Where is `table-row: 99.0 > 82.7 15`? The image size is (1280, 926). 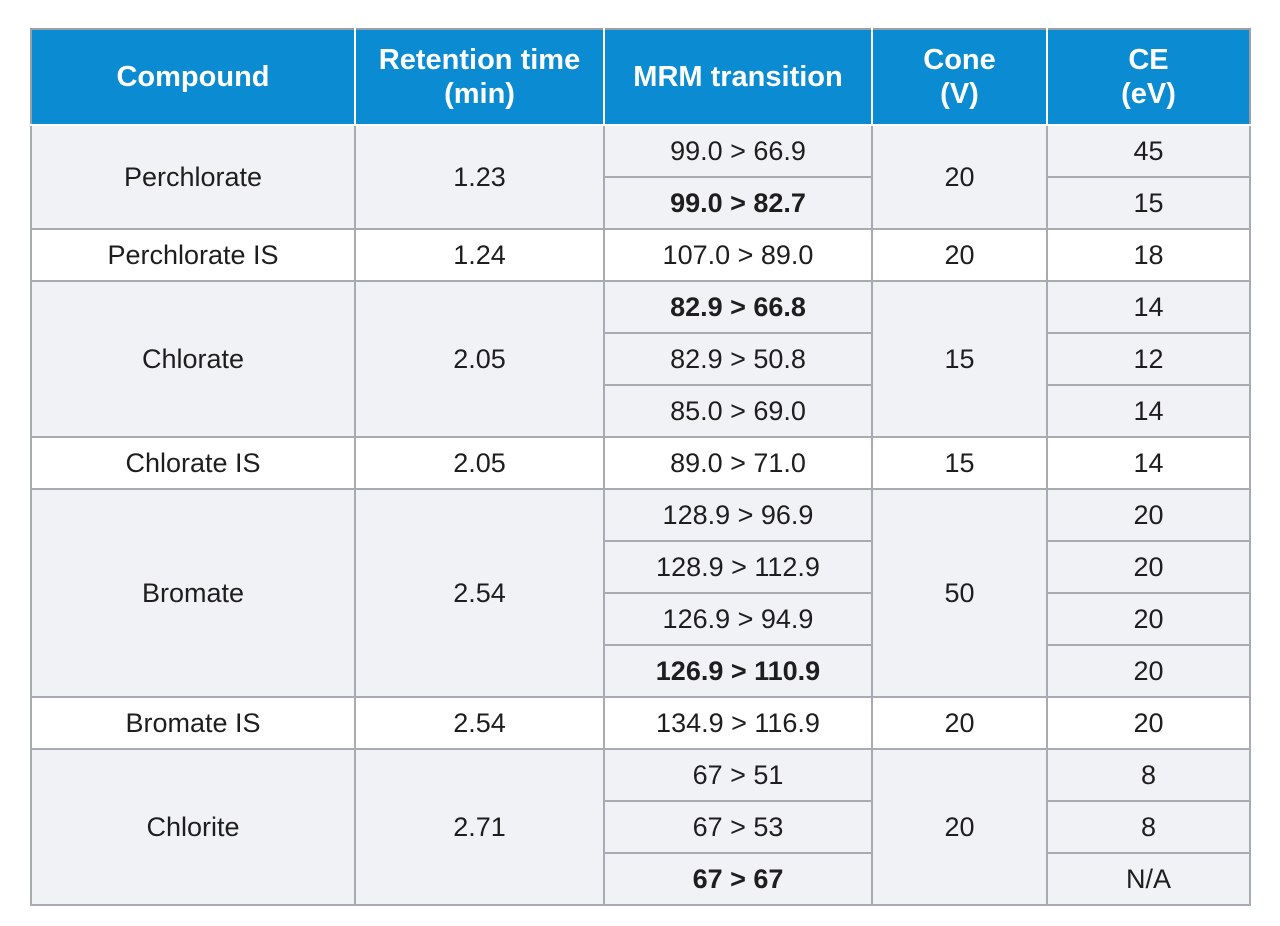 table-row: 99.0 > 82.7 15 is located at coordinates (641, 203).